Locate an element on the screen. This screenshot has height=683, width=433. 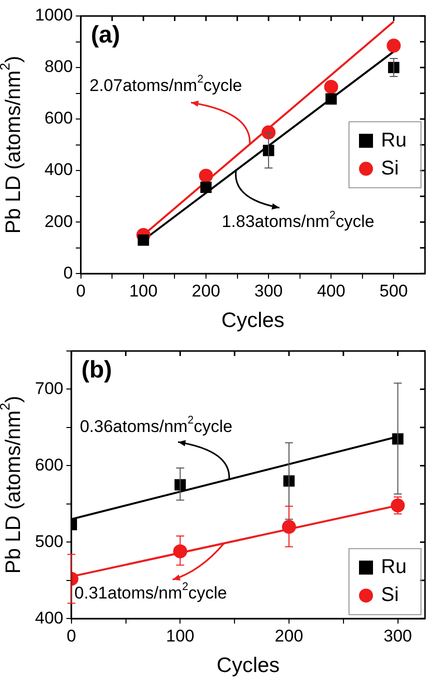
y-tick-label: 500 is located at coordinates (49, 541).